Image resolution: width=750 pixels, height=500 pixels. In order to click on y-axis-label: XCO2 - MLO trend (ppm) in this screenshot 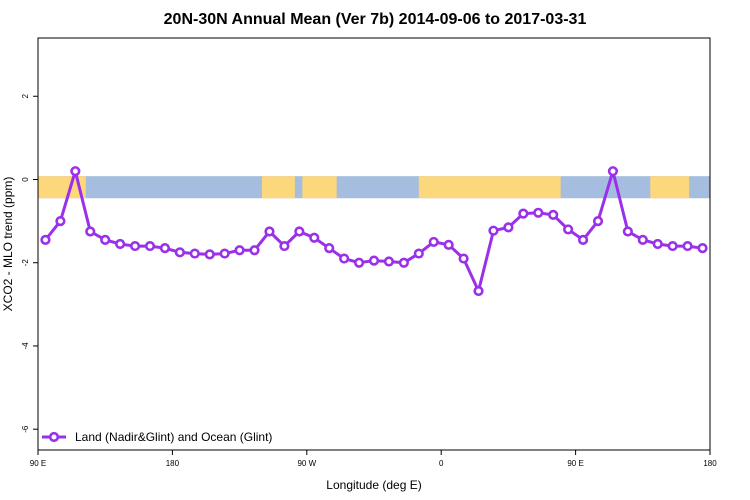, I will do `click(8, 244)`.